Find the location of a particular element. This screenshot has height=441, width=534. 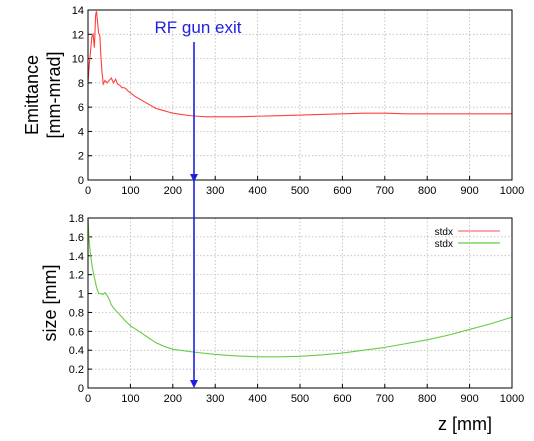

beam-size-ytick-label: 0 is located at coordinates (81, 389).